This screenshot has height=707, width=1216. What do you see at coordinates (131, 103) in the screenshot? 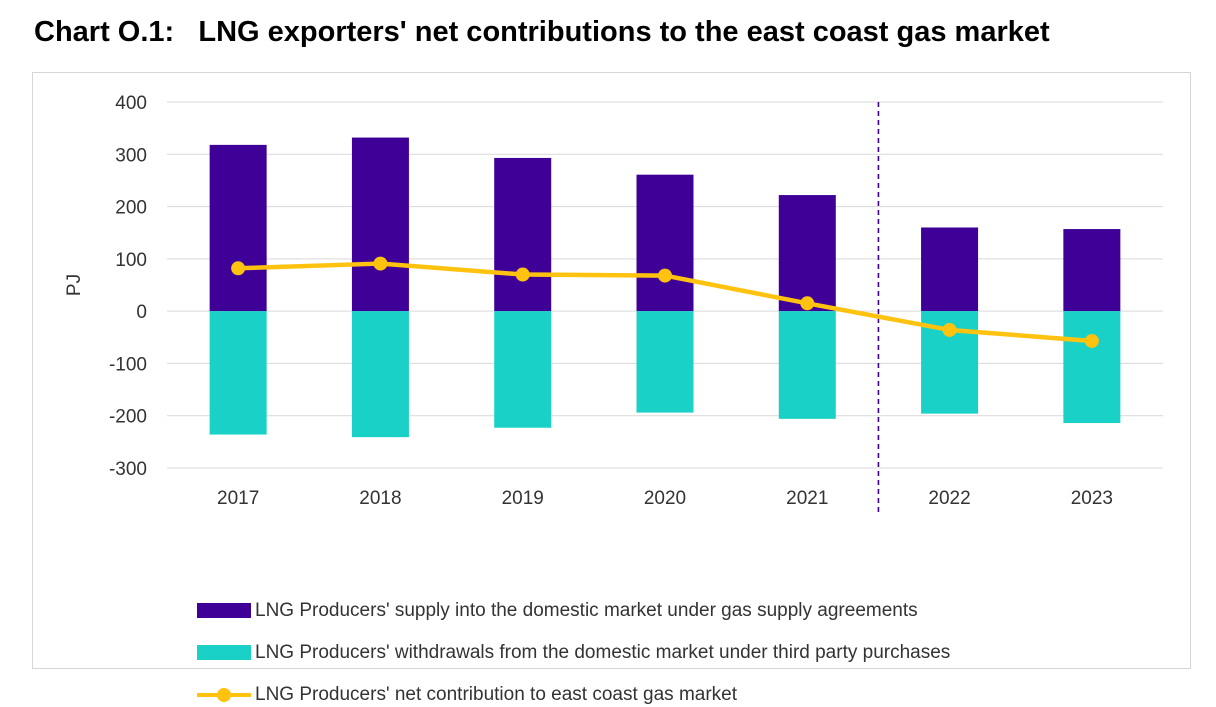
I see `y-tick-label: 400` at bounding box center [131, 103].